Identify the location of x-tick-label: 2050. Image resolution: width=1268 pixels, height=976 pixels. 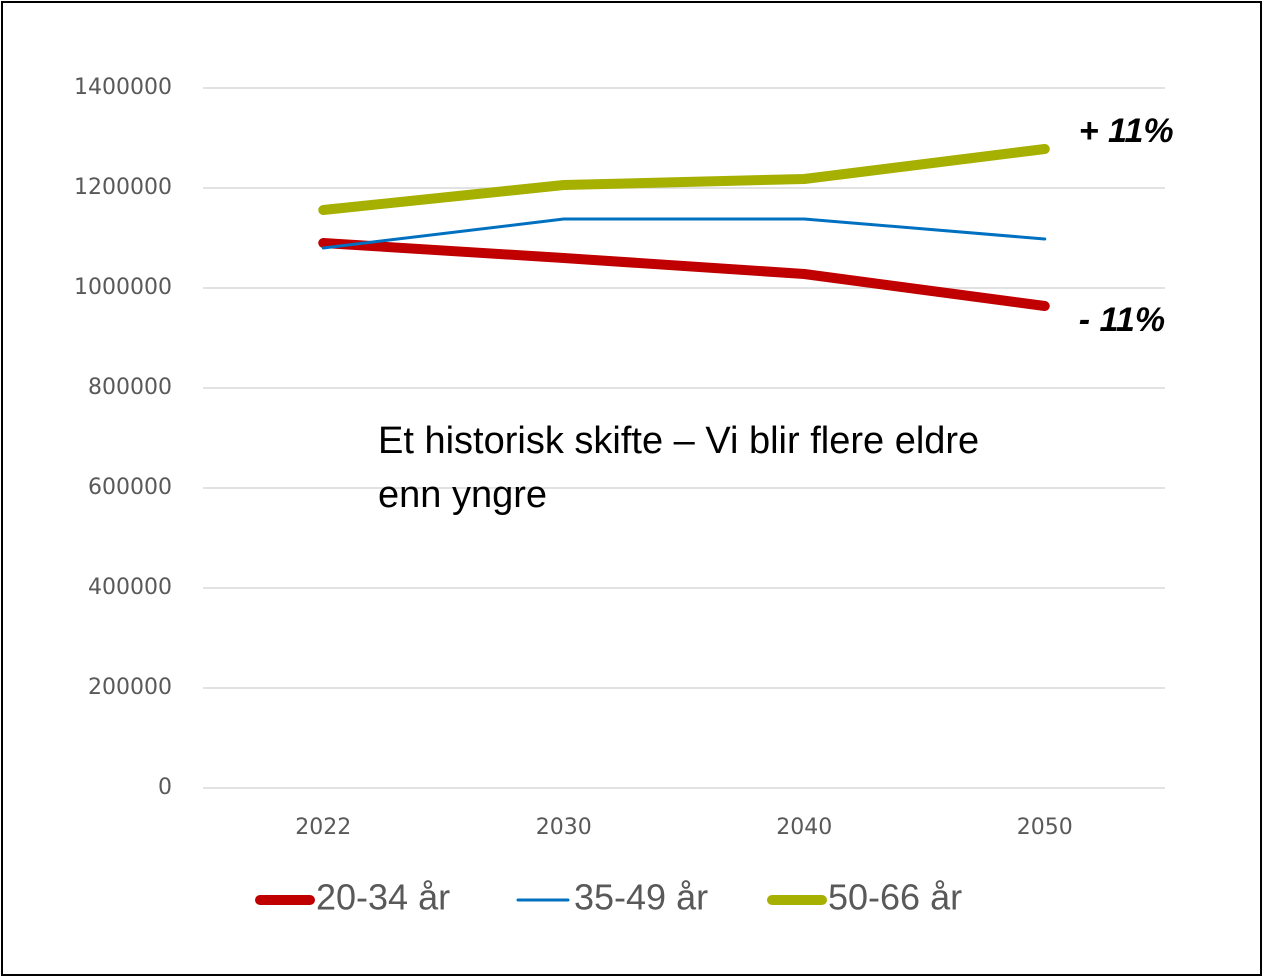
(1045, 827).